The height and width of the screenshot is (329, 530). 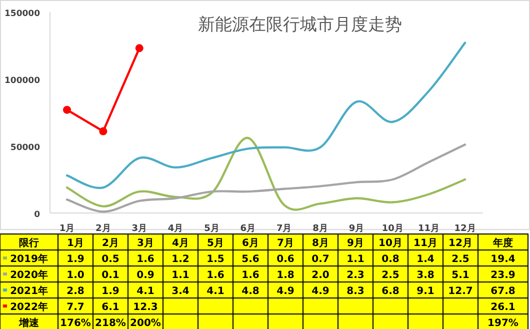 What do you see at coordinates (425, 291) in the screenshot?
I see `text: 9.1` at bounding box center [425, 291].